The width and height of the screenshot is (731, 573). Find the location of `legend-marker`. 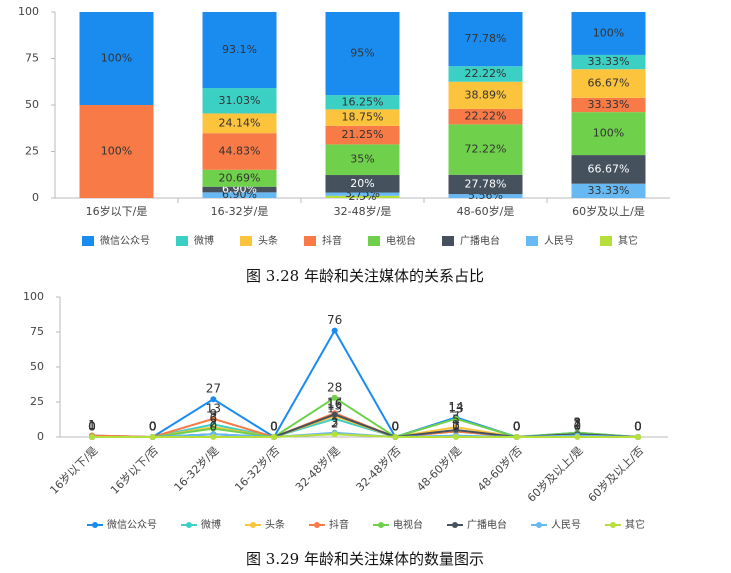

legend-marker is located at coordinates (455, 525).